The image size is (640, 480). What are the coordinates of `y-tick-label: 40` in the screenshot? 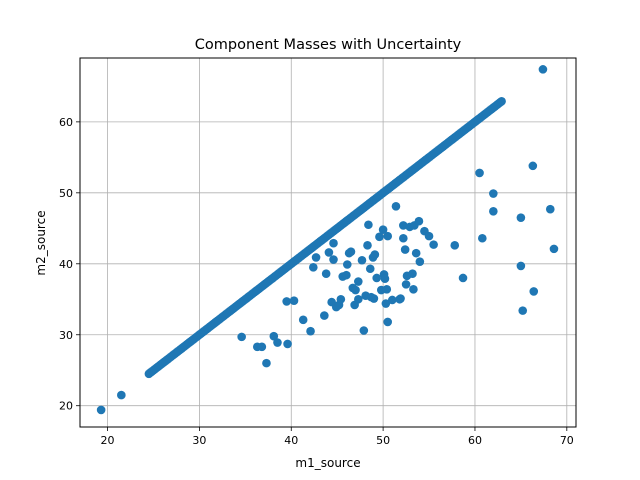 It's located at (66, 264).